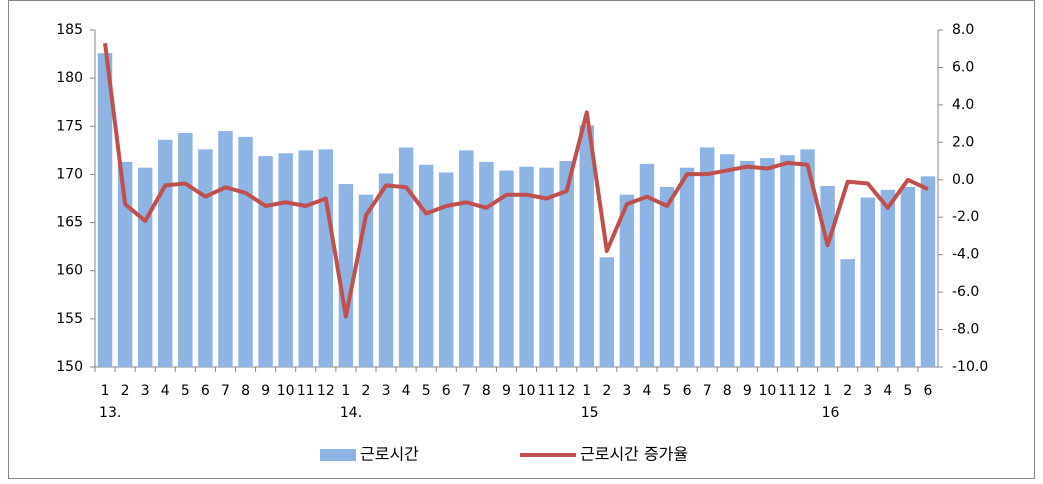  Describe the element at coordinates (389, 454) in the screenshot. I see `legend-label: 근로시간` at that location.